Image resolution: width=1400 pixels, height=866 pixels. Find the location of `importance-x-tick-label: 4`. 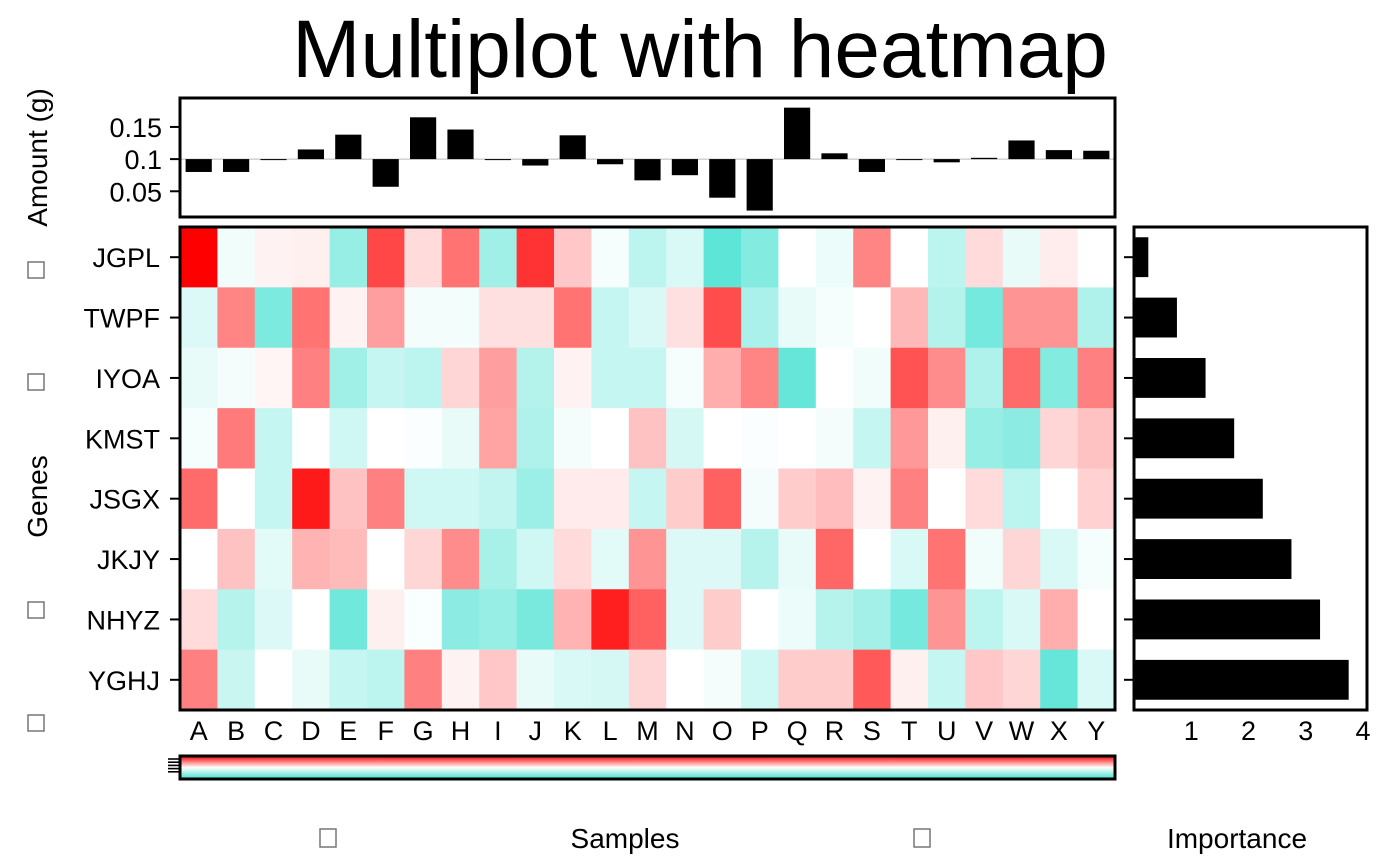

importance-x-tick-label: 4 is located at coordinates (1362, 731).